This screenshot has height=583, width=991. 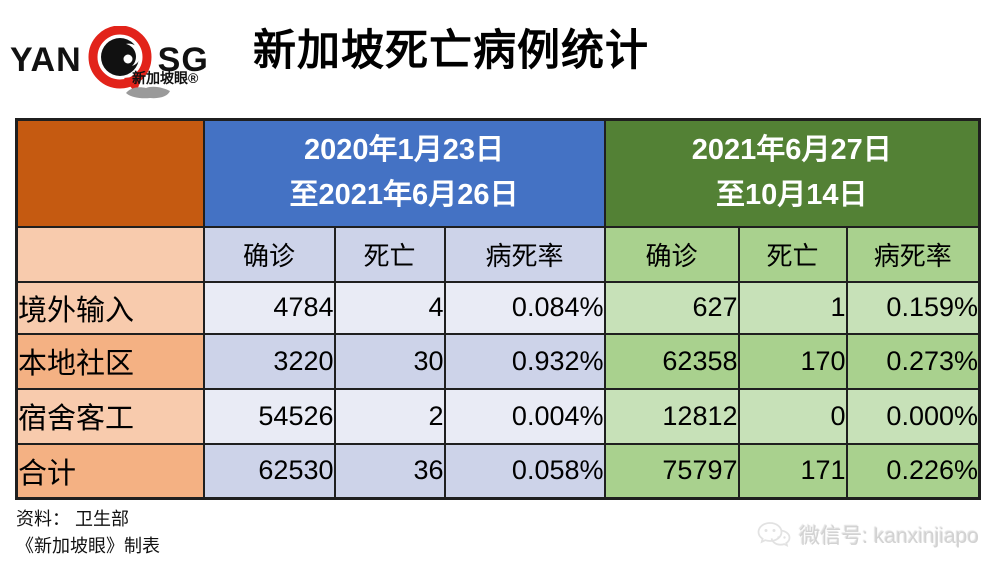 What do you see at coordinates (110, 471) in the screenshot?
I see `row-label: 合计` at bounding box center [110, 471].